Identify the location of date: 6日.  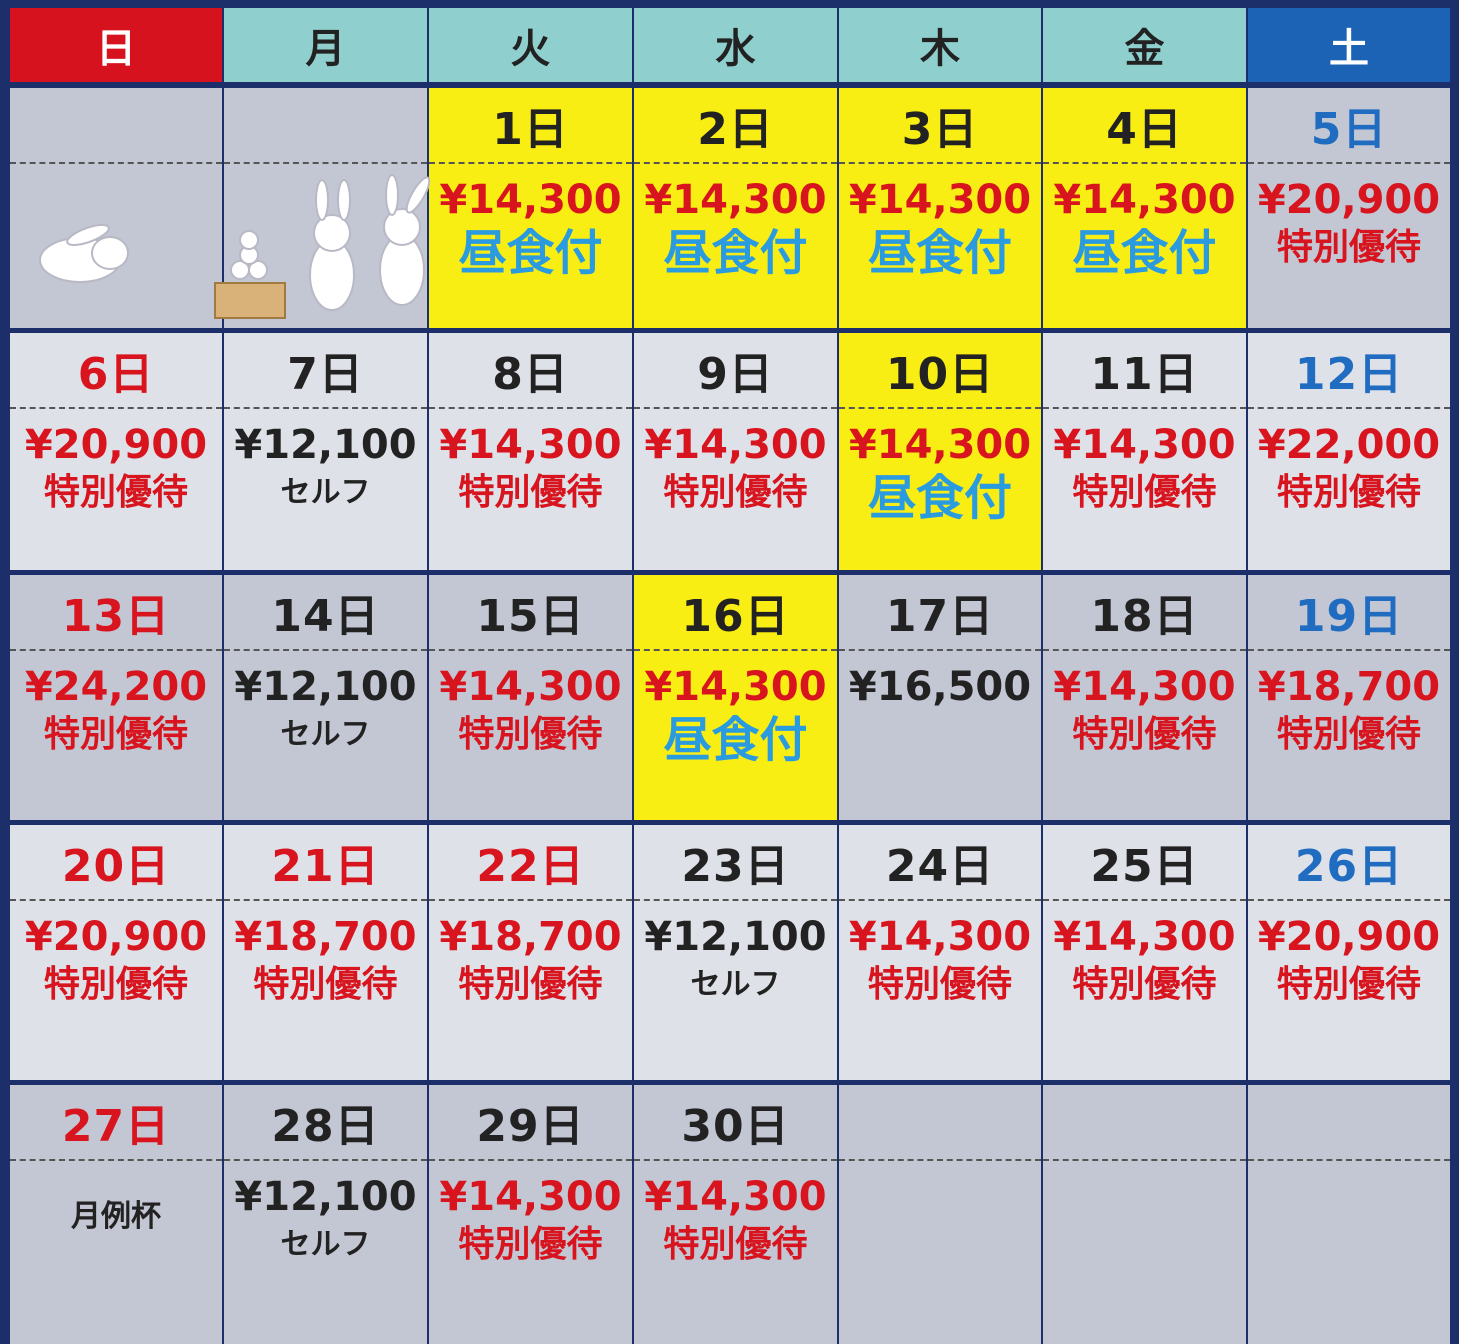
(116, 371).